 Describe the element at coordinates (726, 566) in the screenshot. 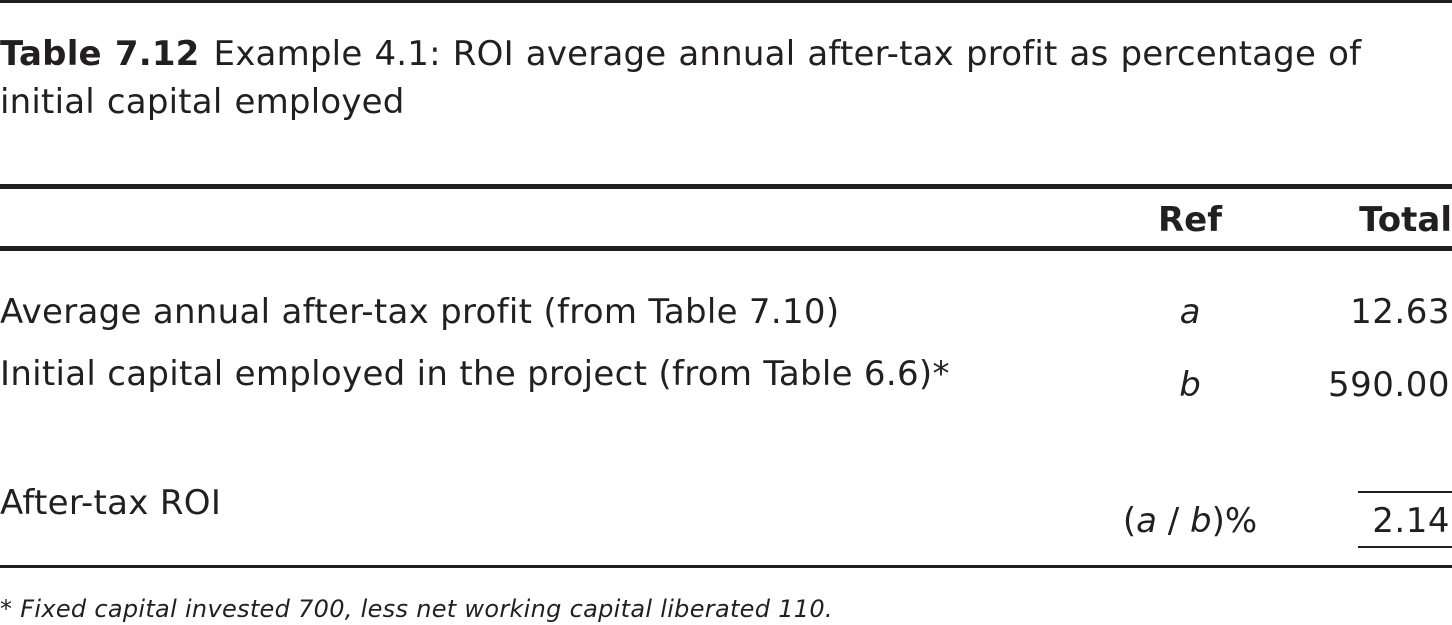

I see `table-bottom-rule` at that location.